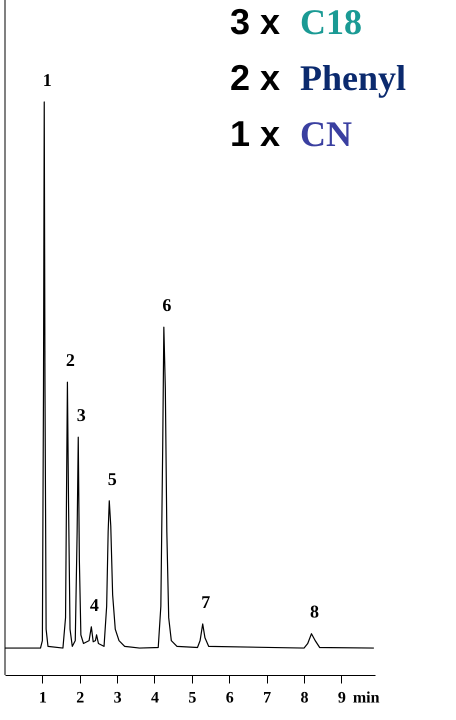  Describe the element at coordinates (296, 21) in the screenshot. I see `text: 3 x C18` at that location.